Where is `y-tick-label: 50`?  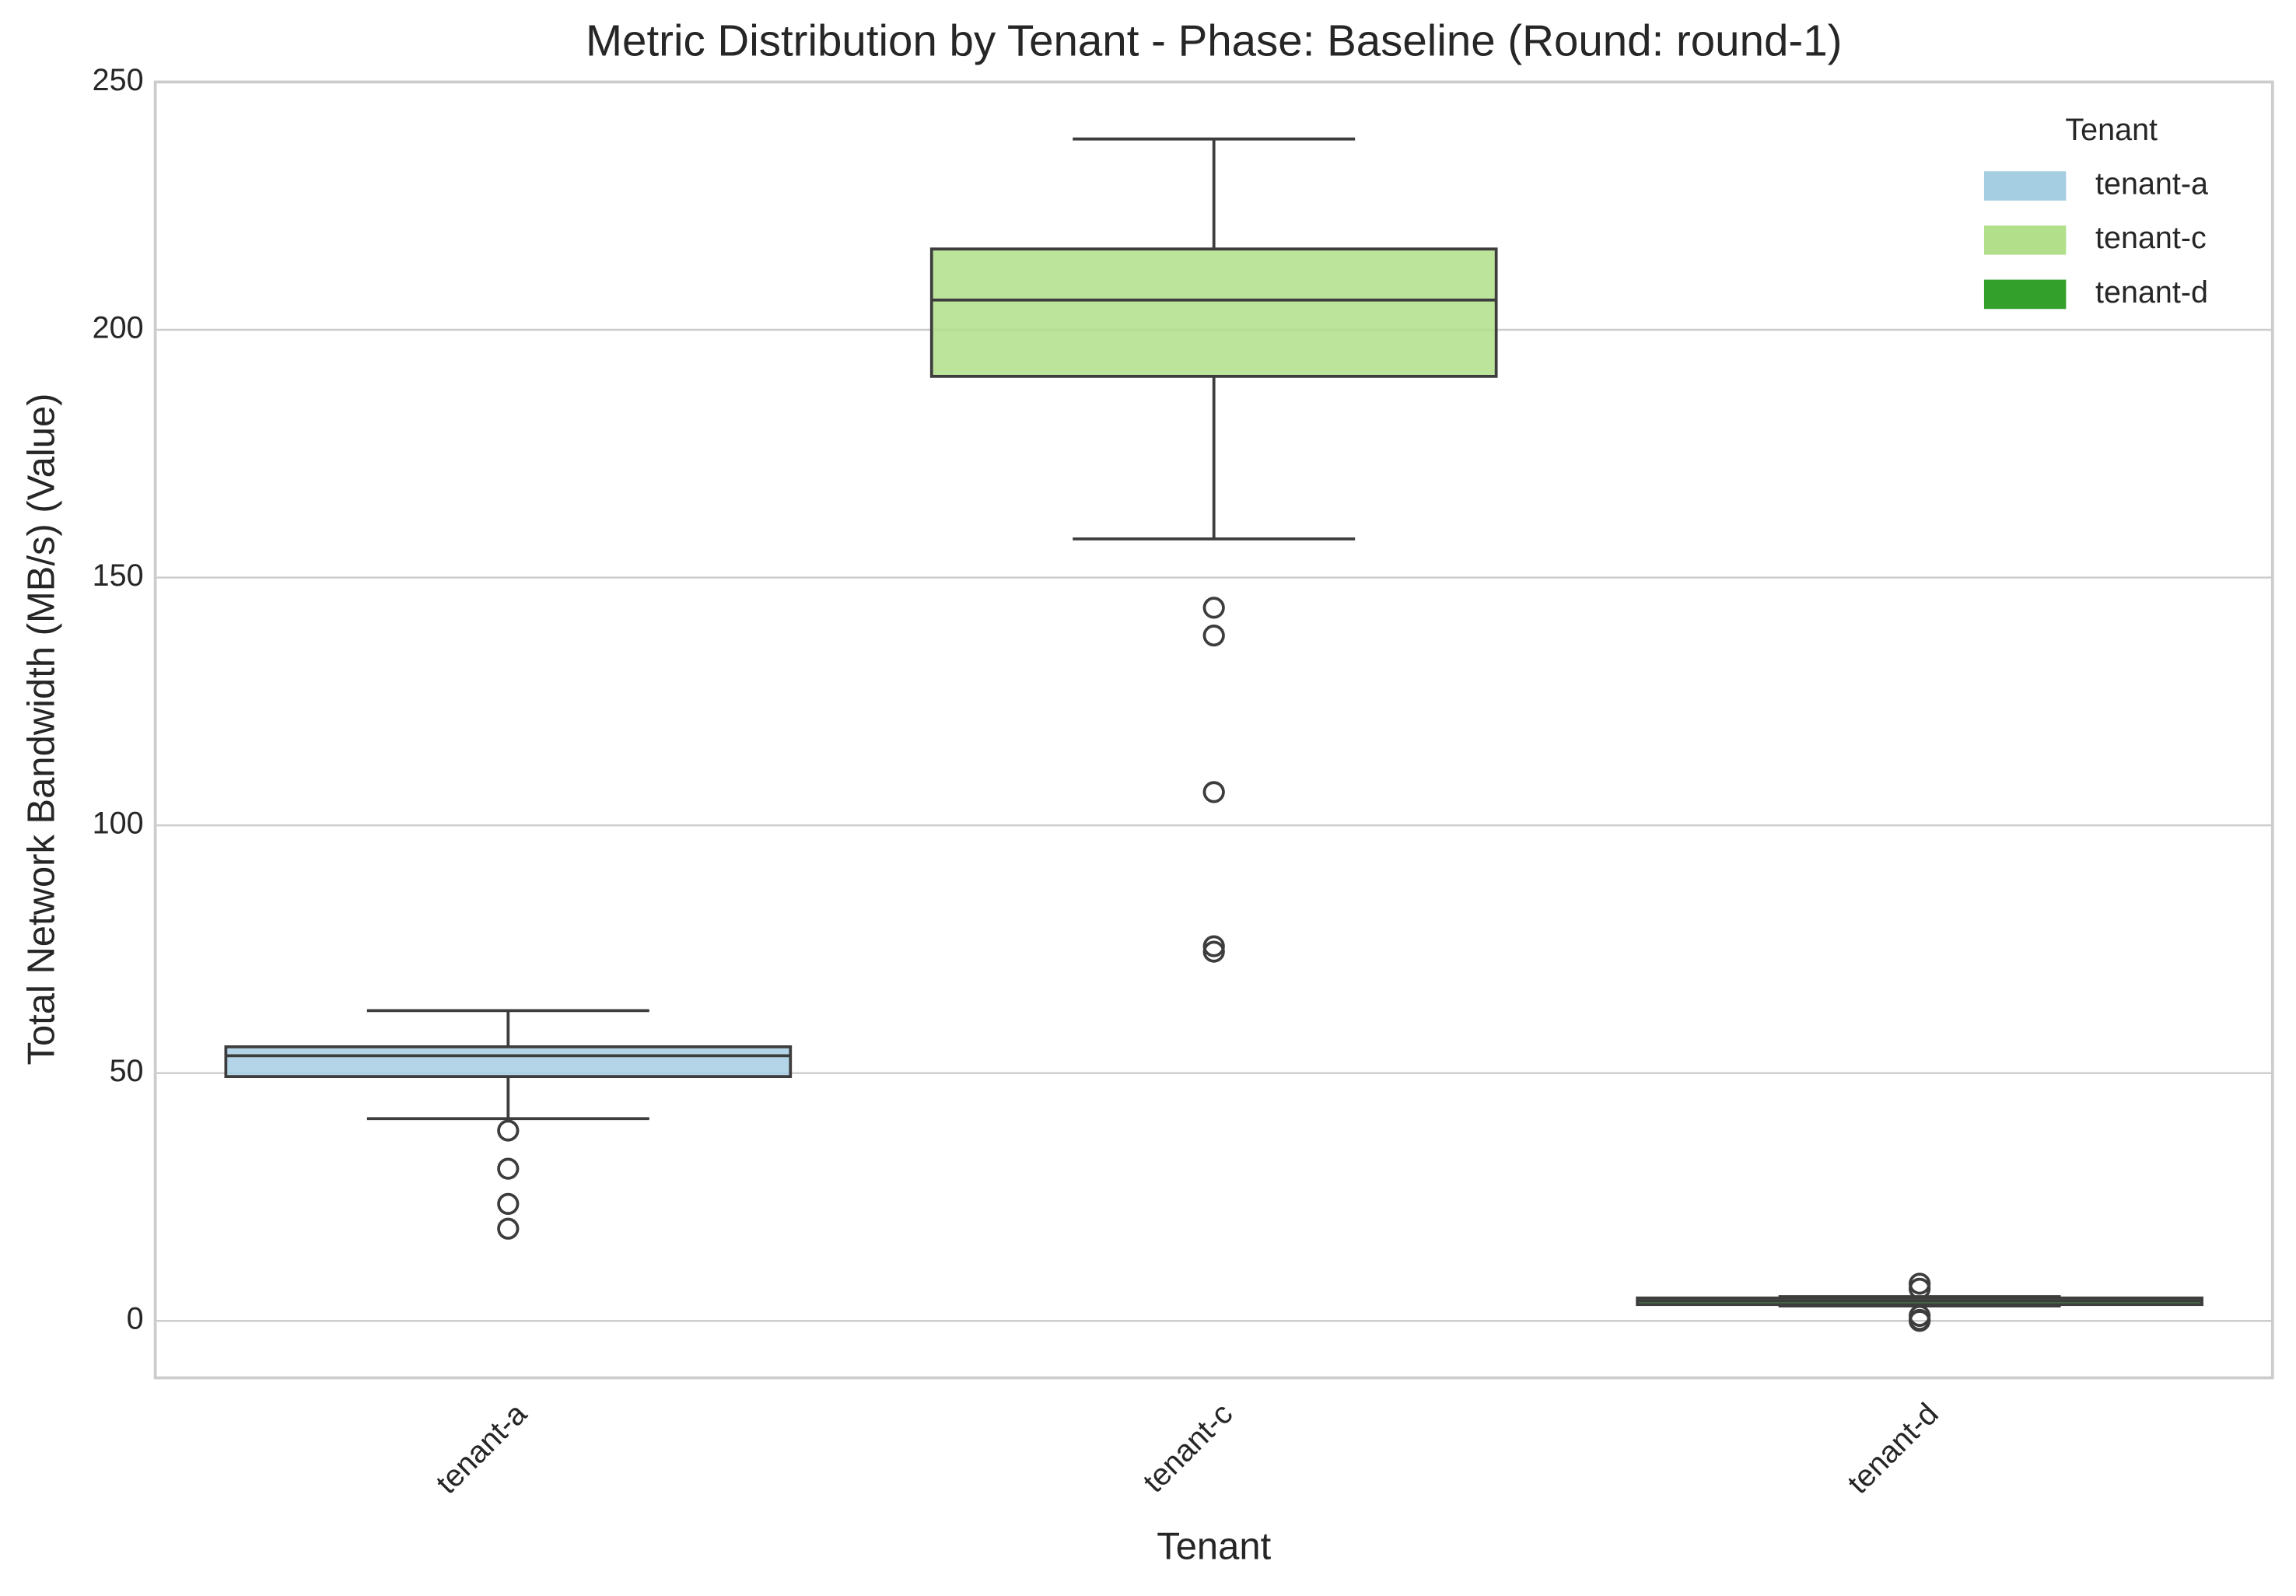
y-tick-label: 50 is located at coordinates (127, 1071).